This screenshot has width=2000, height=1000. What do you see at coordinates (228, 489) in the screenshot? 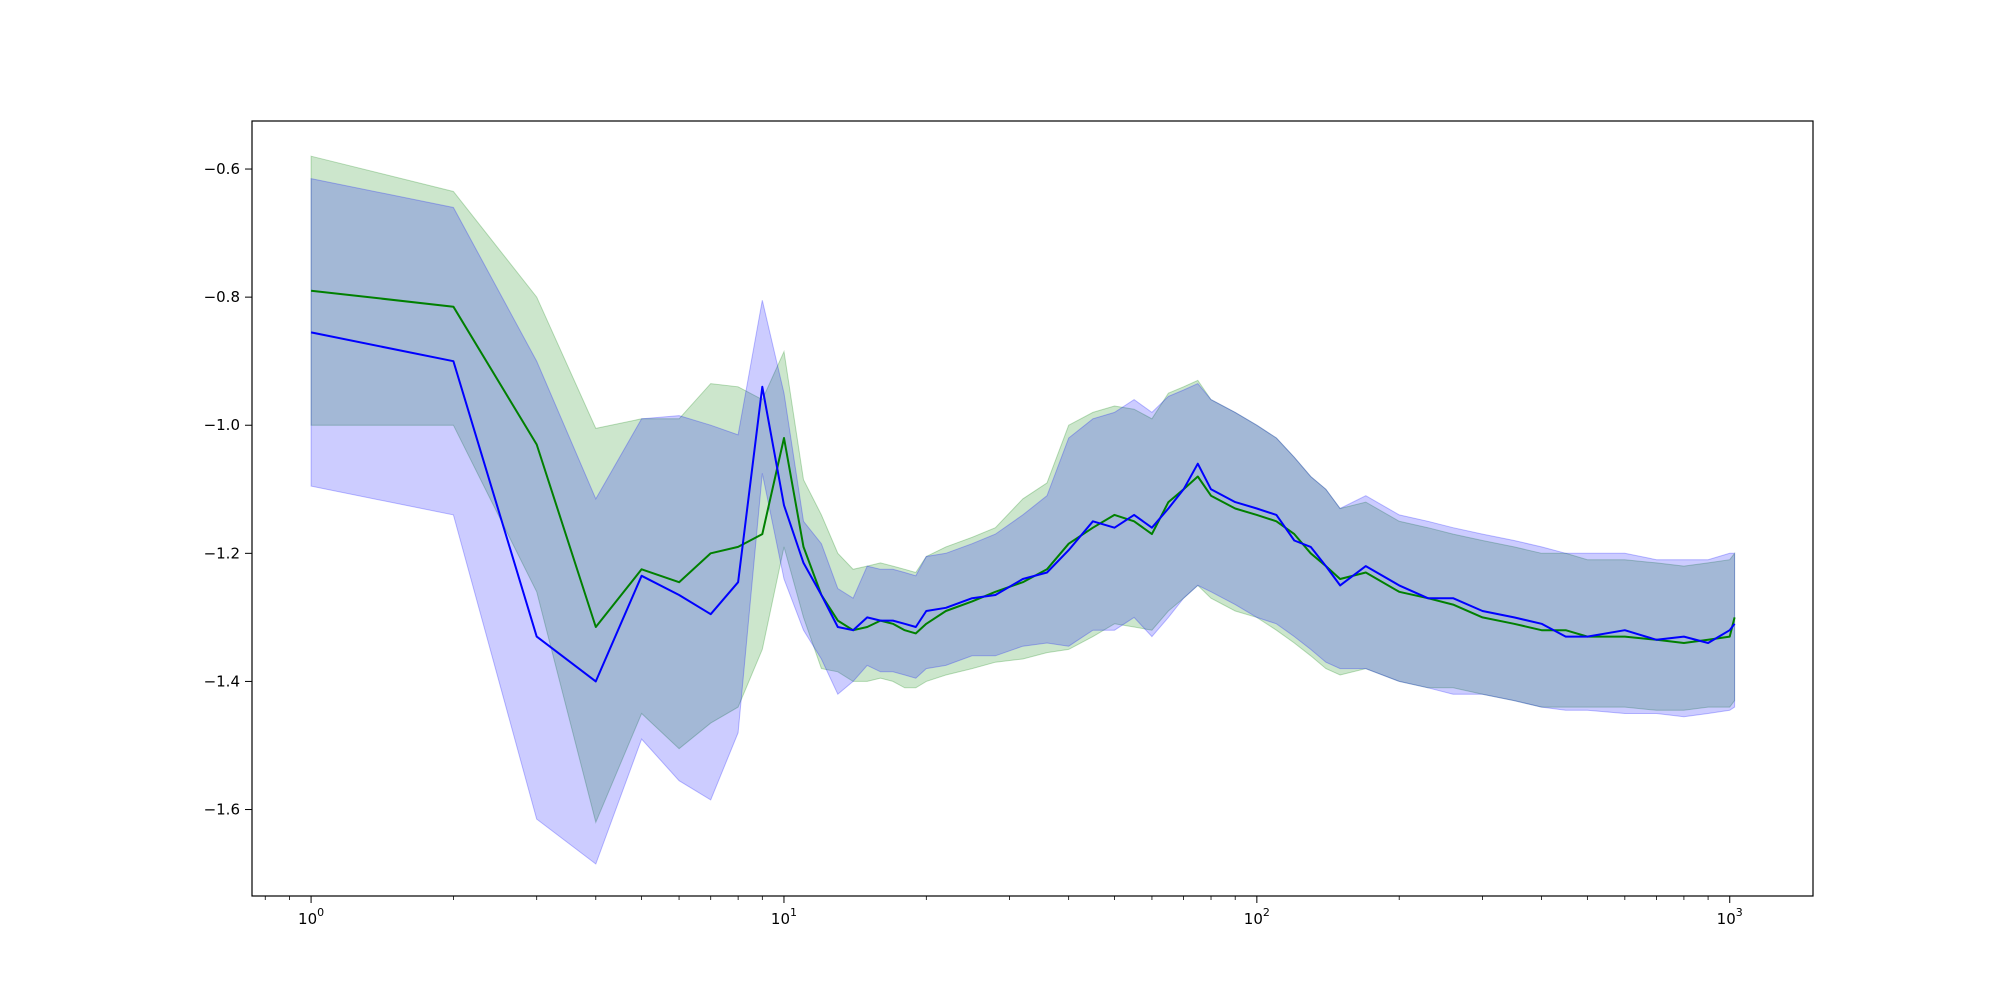
I see `y-axis: −0.6 −0.8 −1.0 −1.2 −1.4 −1.6` at bounding box center [228, 489].